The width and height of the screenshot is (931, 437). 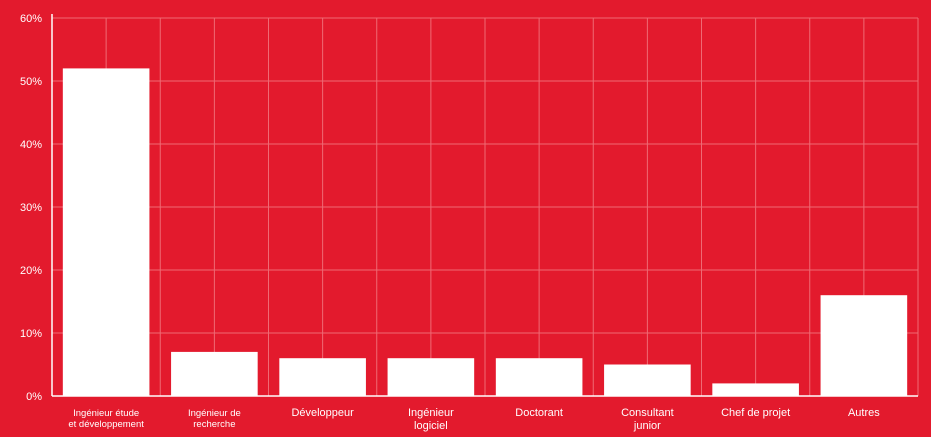 What do you see at coordinates (214, 419) in the screenshot?
I see `x-tick-label: Ingénieur de recherche` at bounding box center [214, 419].